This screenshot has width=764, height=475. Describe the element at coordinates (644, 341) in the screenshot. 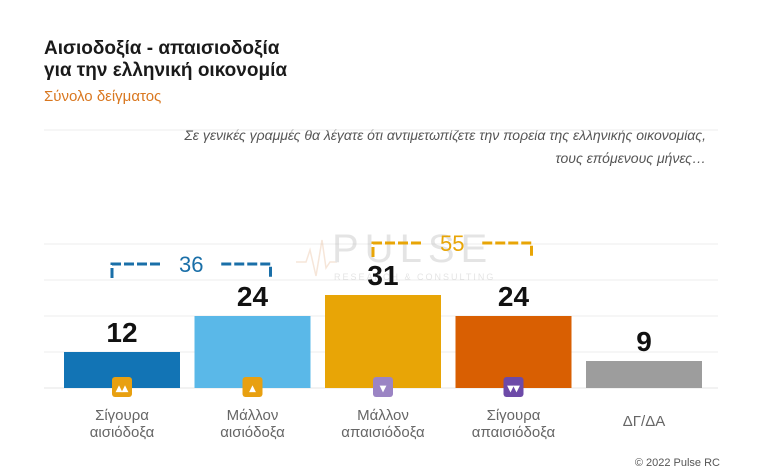

I see `value-label: 9` at that location.